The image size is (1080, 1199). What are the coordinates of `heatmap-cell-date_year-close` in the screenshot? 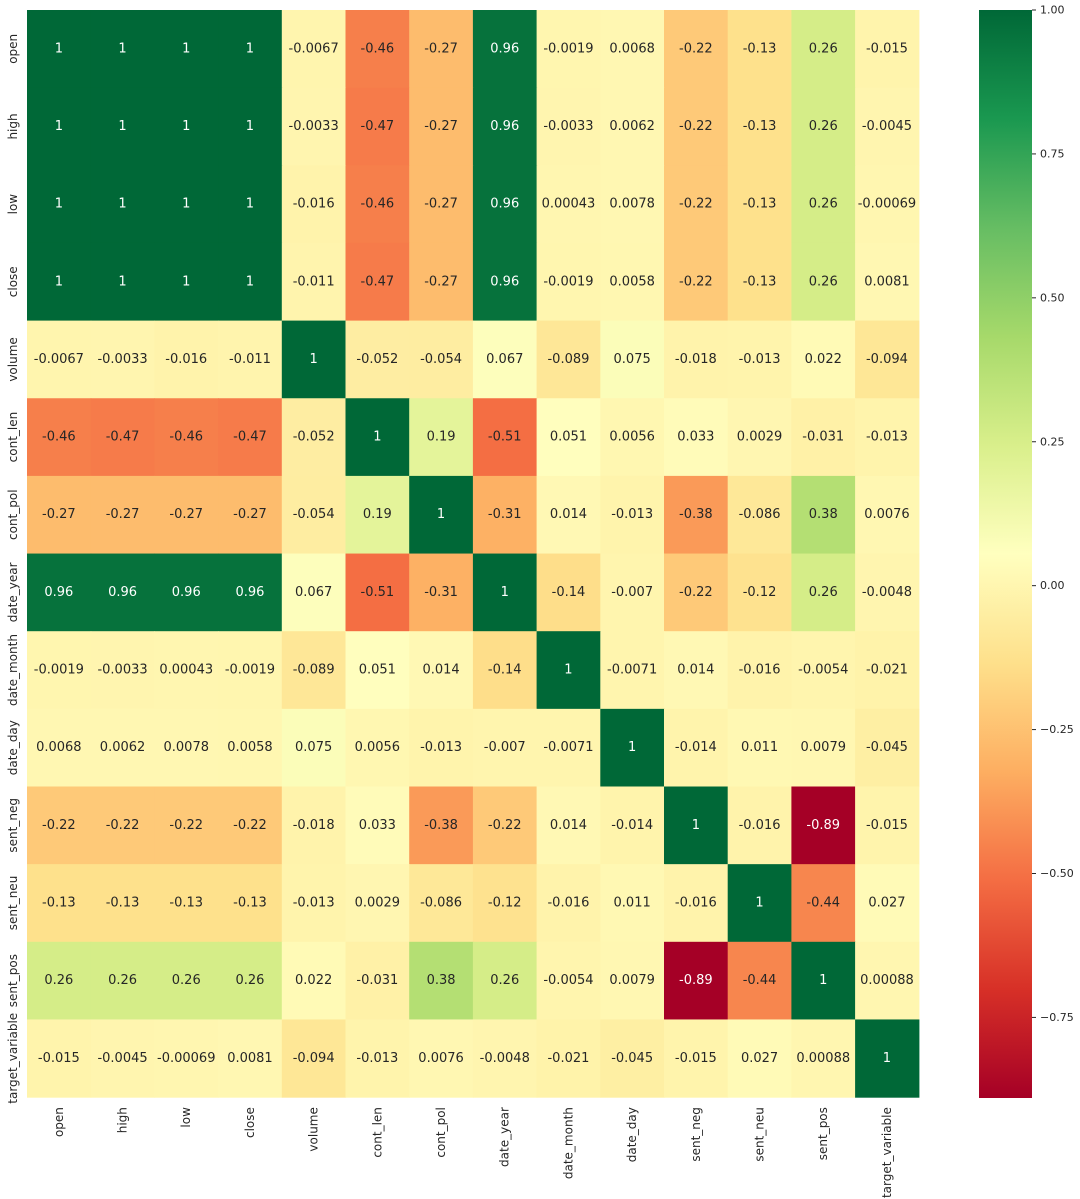 It's located at (250, 592).